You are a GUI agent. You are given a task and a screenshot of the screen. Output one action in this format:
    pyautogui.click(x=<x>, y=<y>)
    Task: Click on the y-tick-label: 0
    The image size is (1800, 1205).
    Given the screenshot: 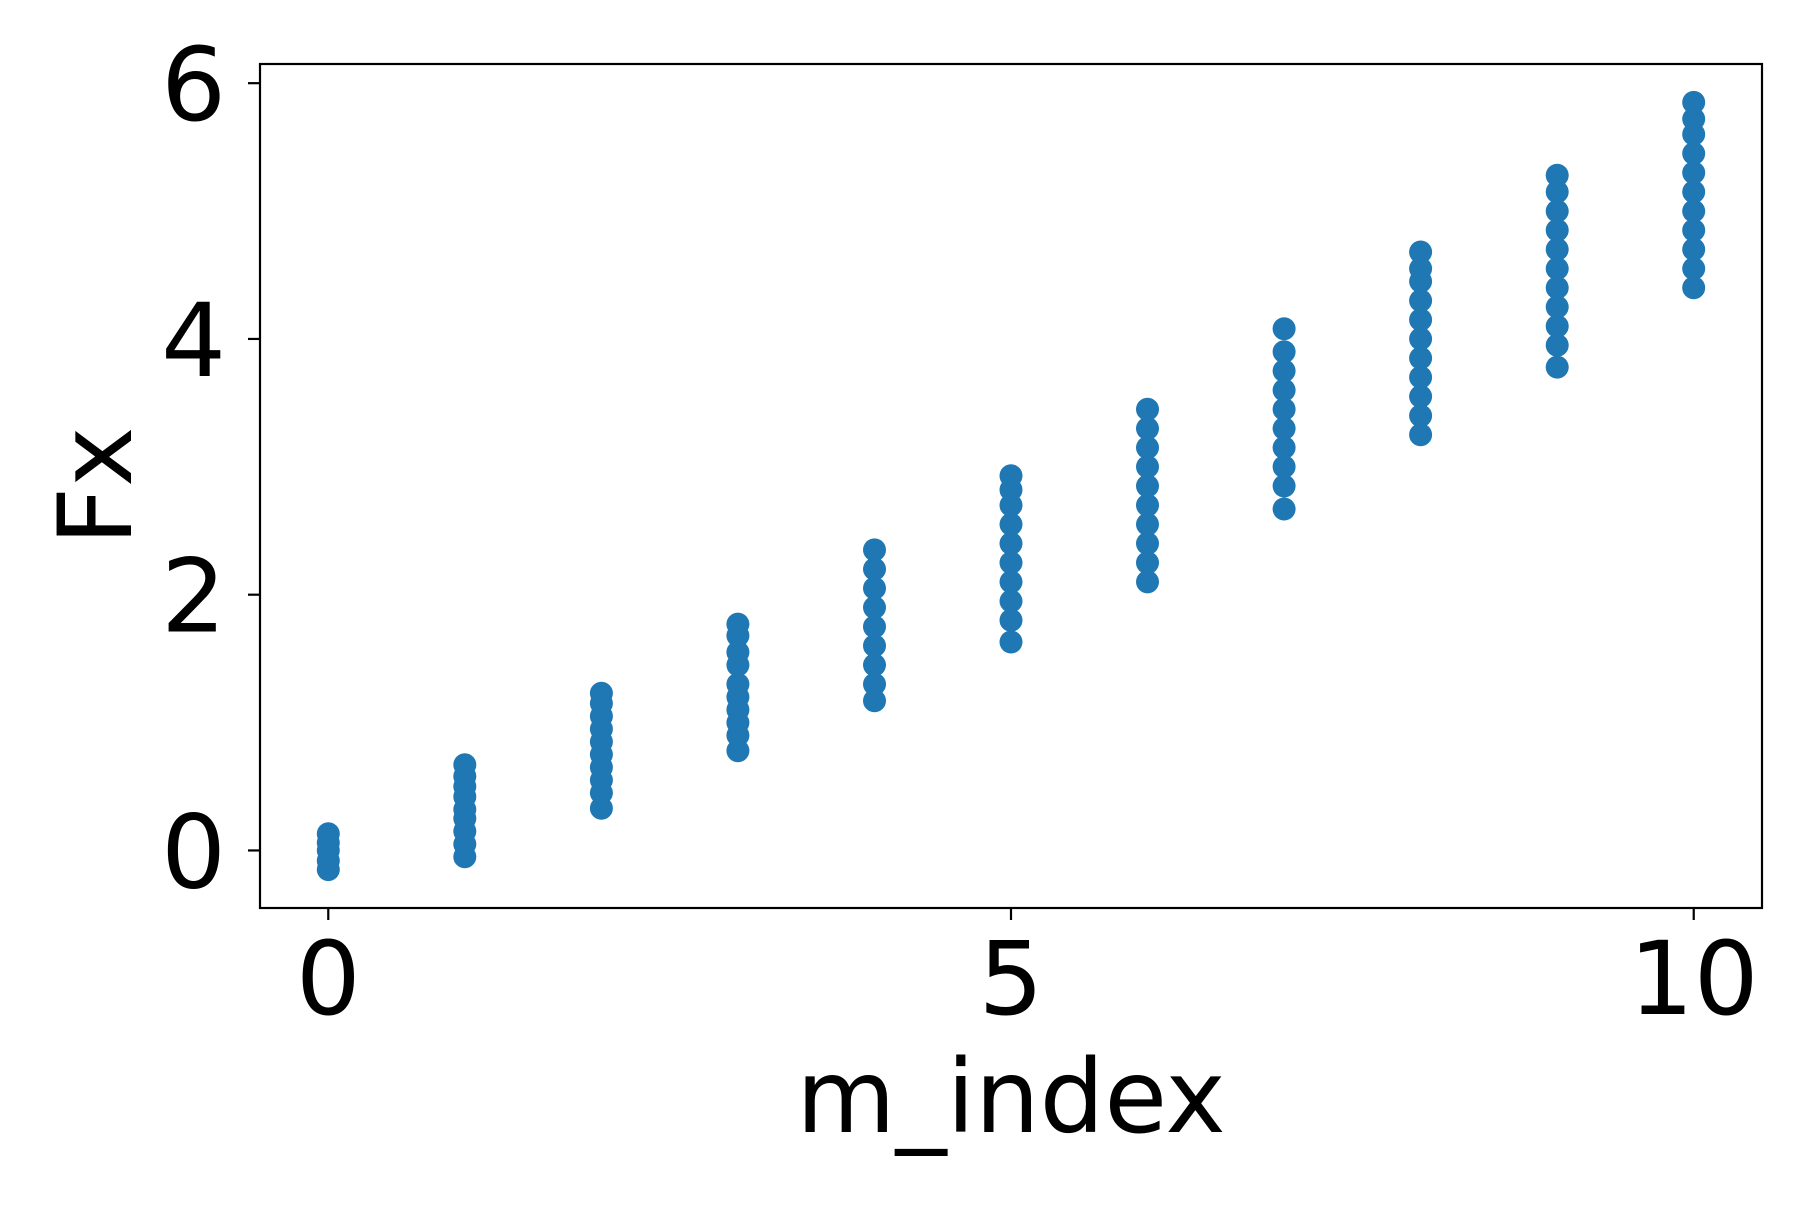 What is the action you would take?
    pyautogui.click(x=193, y=852)
    